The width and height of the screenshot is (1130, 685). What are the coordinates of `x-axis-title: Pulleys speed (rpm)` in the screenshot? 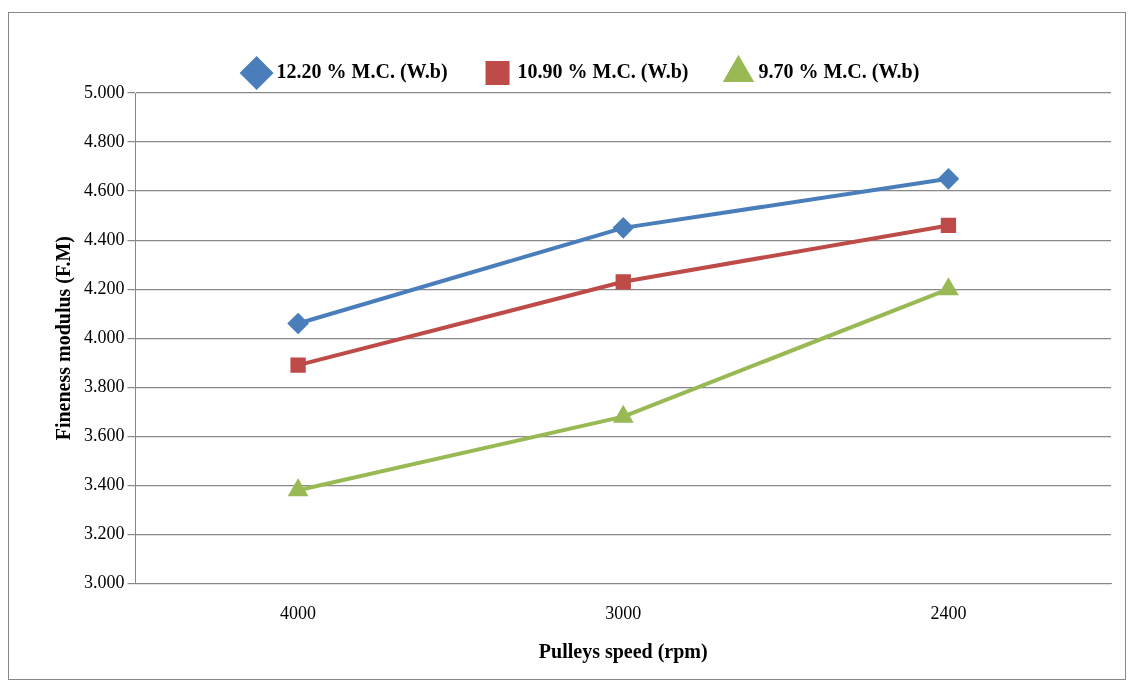 It's located at (623, 652).